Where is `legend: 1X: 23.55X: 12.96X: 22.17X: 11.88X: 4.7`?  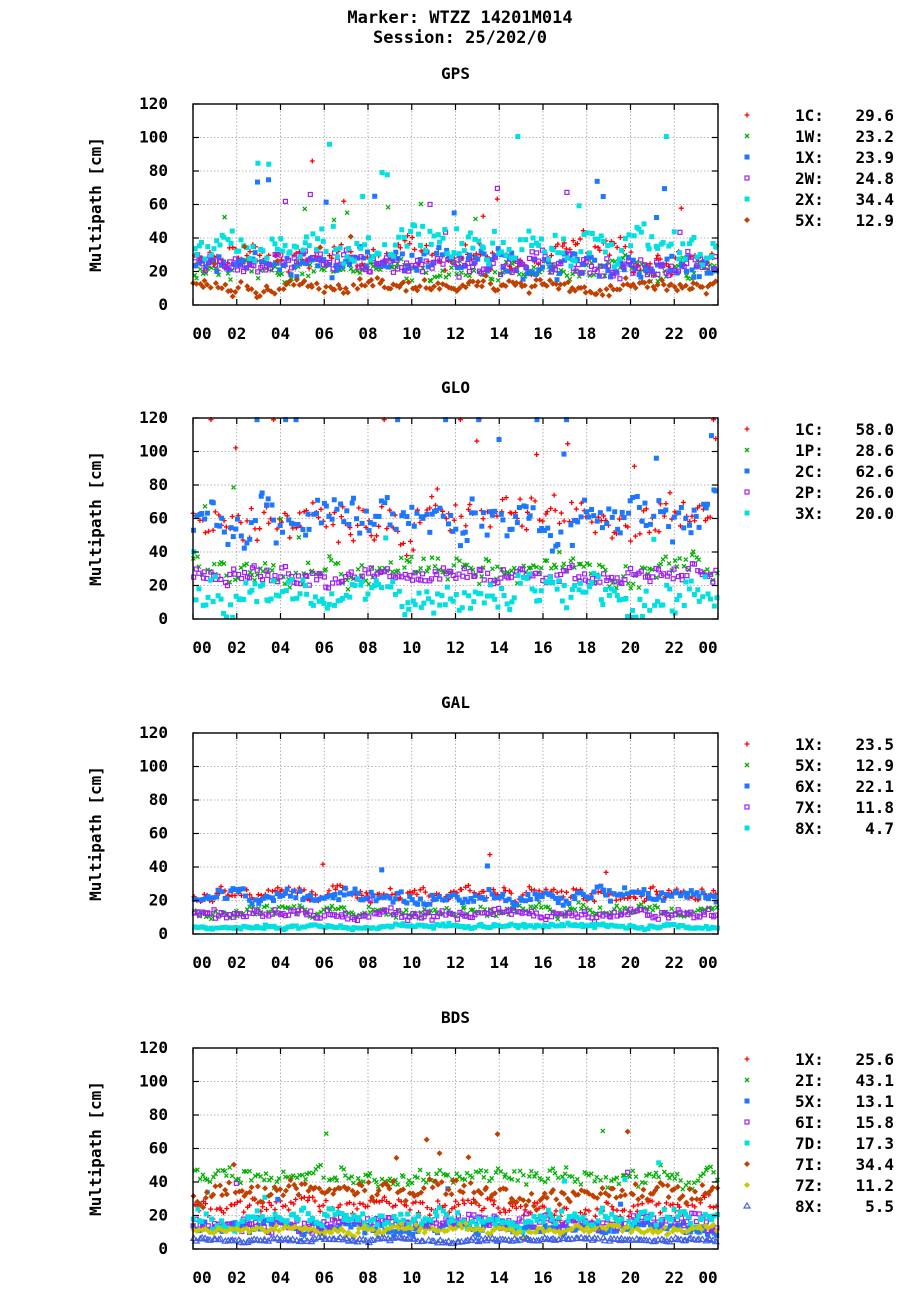 legend: 1X: 23.55X: 12.96X: 22.17X: 11.88X: 4.7 is located at coordinates (819, 786).